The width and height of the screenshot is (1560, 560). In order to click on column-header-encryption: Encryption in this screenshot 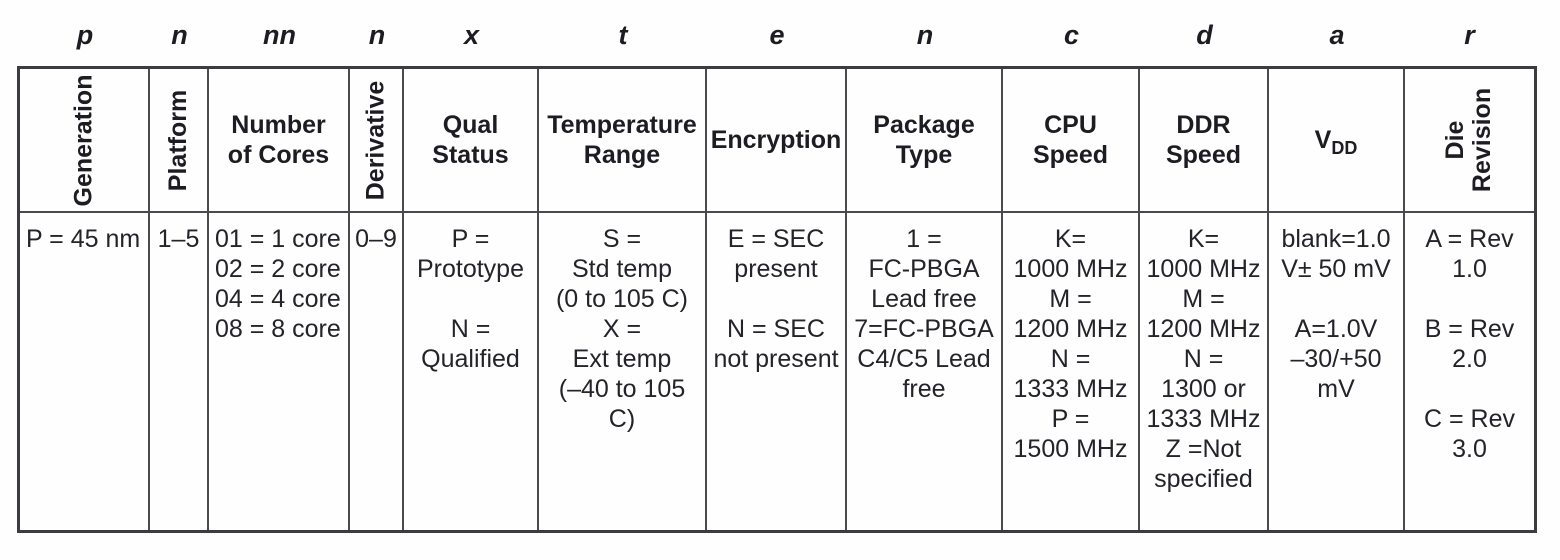, I will do `click(776, 140)`.